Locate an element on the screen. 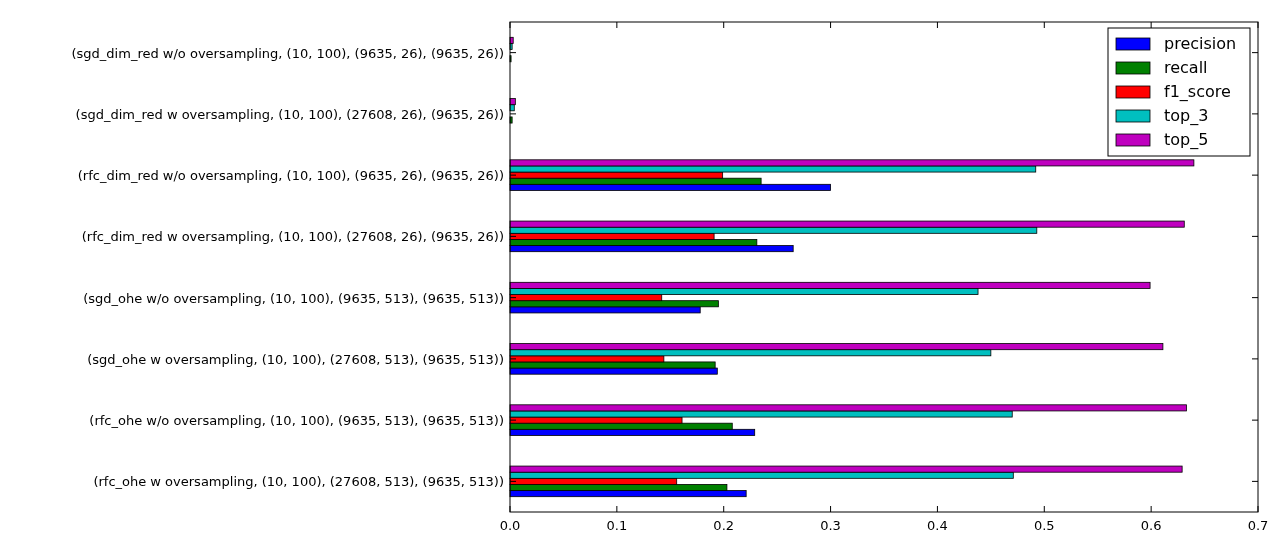 The image size is (1284, 540). y-tick-label: (rfc_ohe w oversampling, (10, 100), (27608, 513), (9635, 513)) is located at coordinates (298, 482).